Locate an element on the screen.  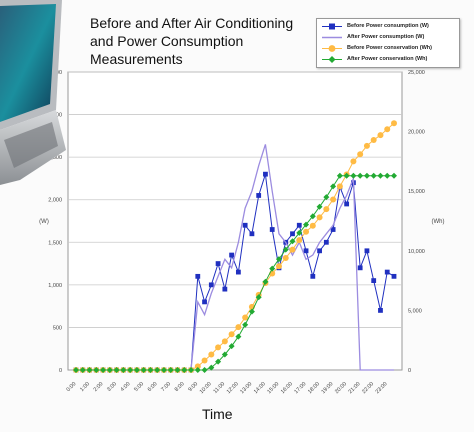
legend-item: After Power conservation (Wh) is located at coordinates (388, 59).